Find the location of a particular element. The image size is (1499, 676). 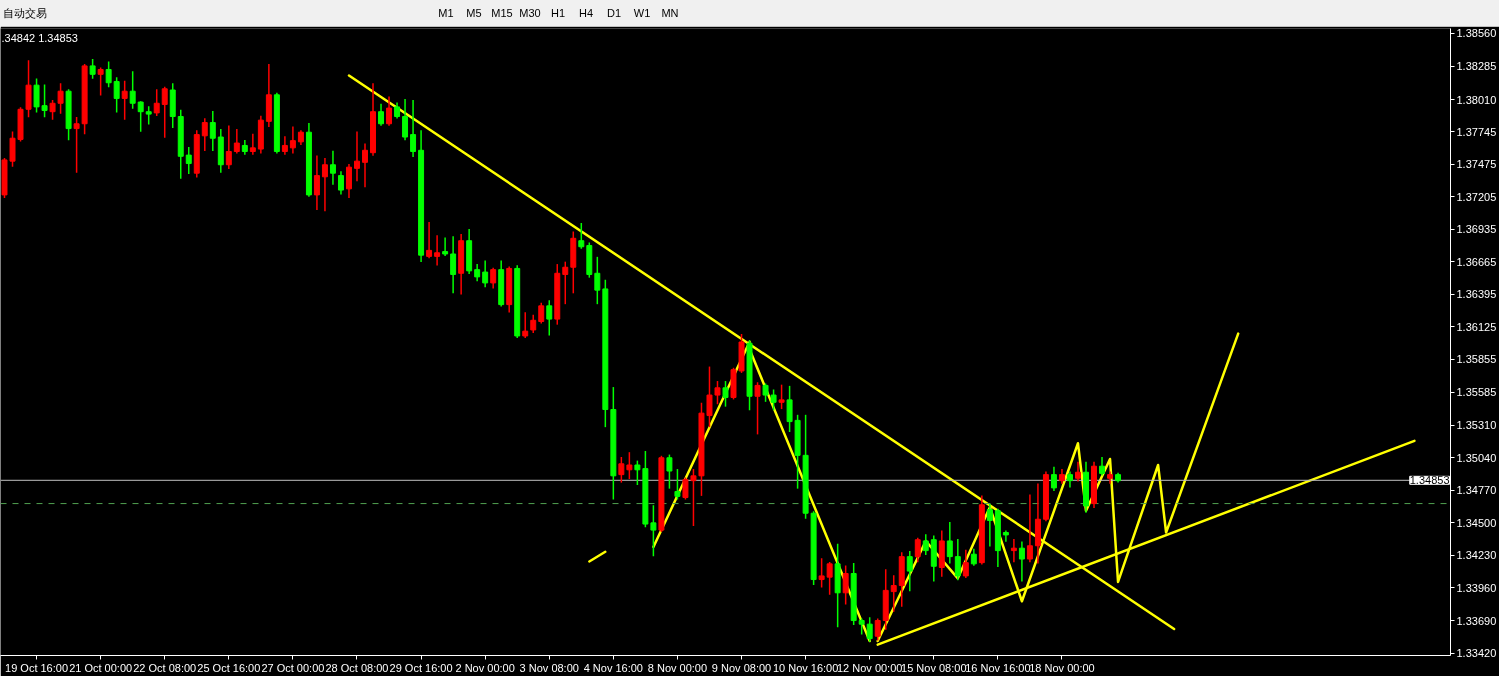

x-tick-label: 3 Nov 08:00 is located at coordinates (549, 667).